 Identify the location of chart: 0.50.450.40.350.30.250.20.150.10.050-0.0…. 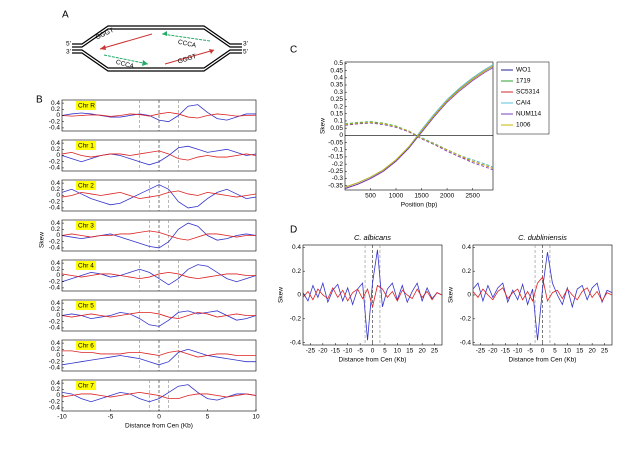
(435, 134).